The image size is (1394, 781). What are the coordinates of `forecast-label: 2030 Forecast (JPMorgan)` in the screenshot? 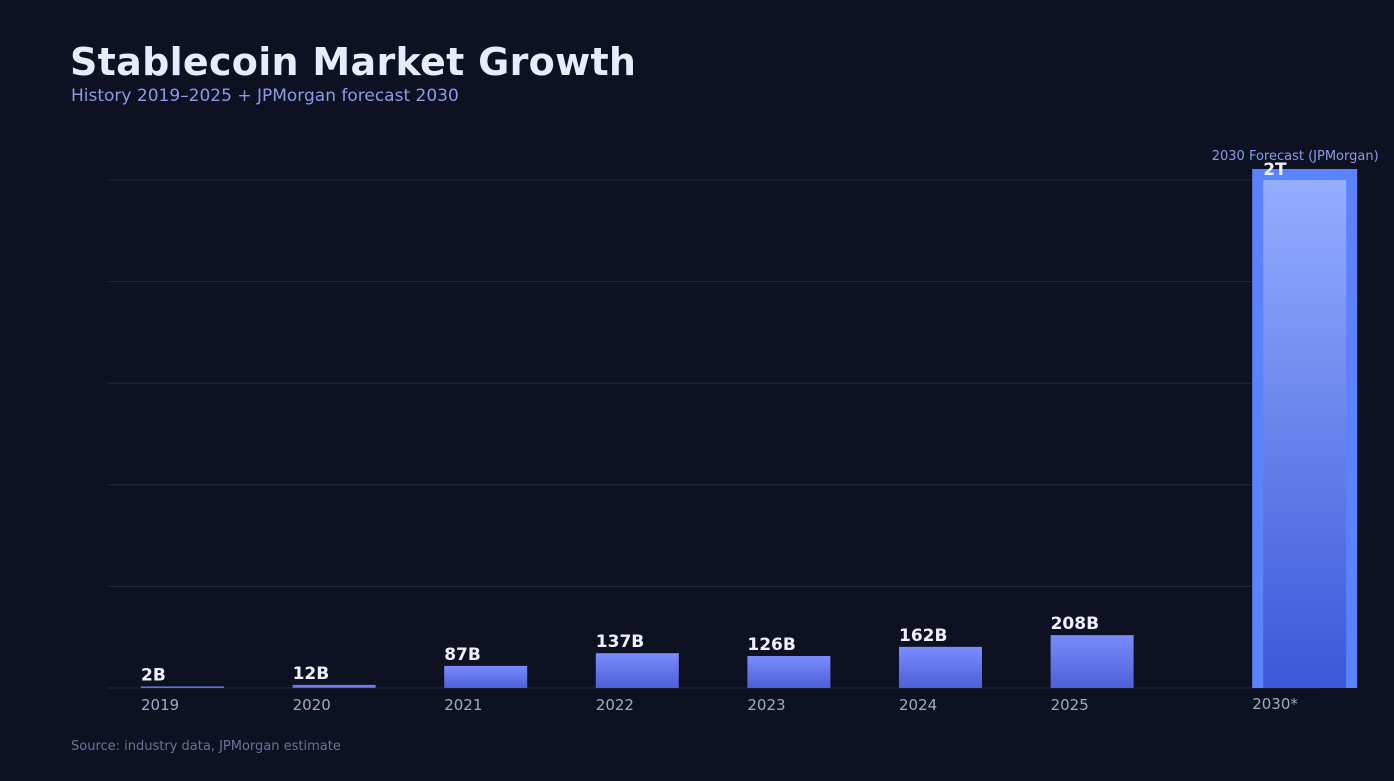 It's located at (1295, 156).